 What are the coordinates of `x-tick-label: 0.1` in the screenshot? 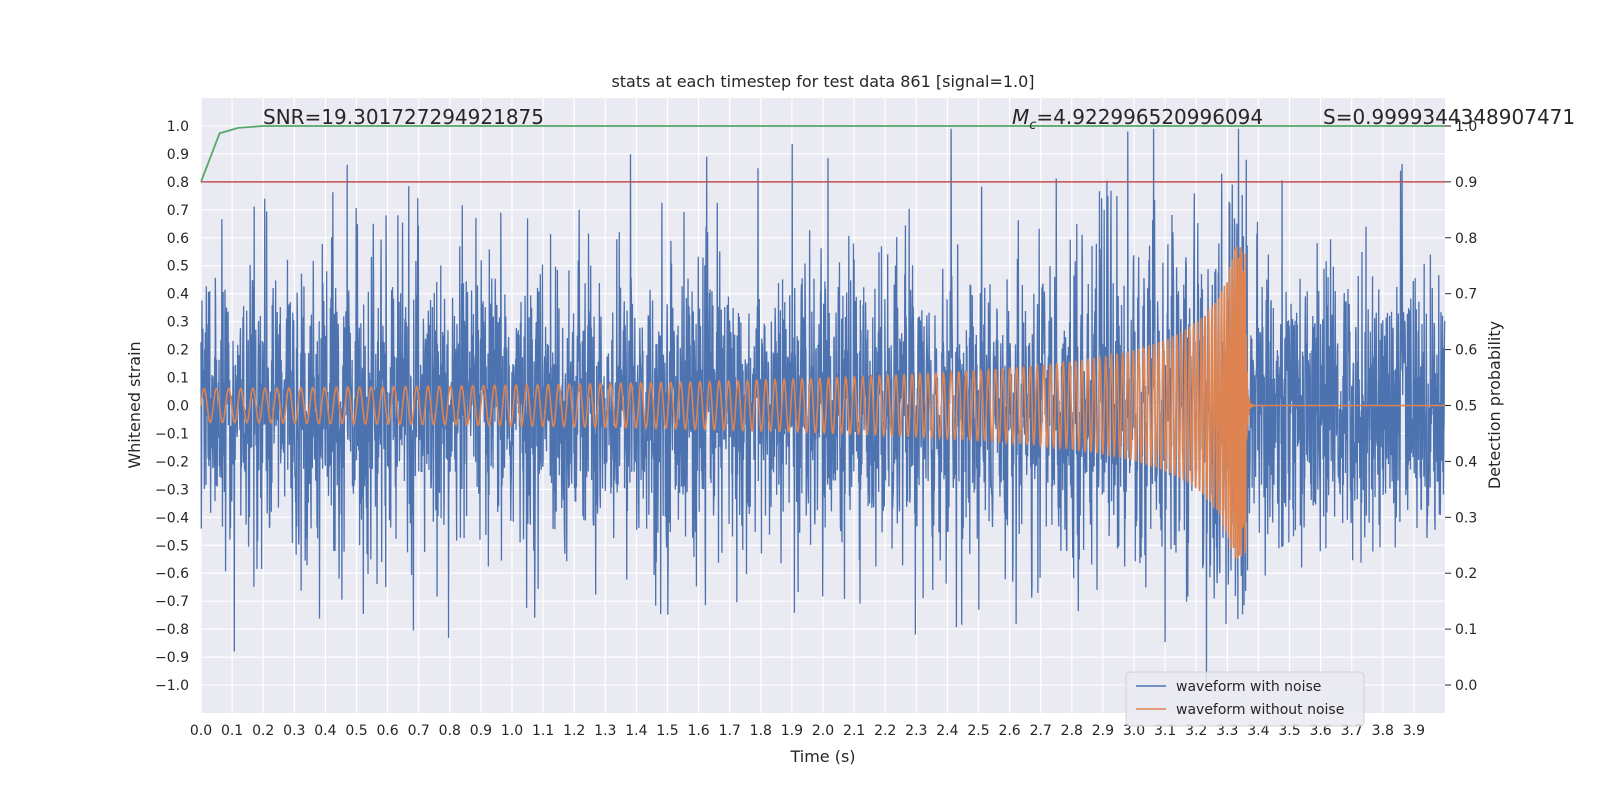 It's located at (232, 731).